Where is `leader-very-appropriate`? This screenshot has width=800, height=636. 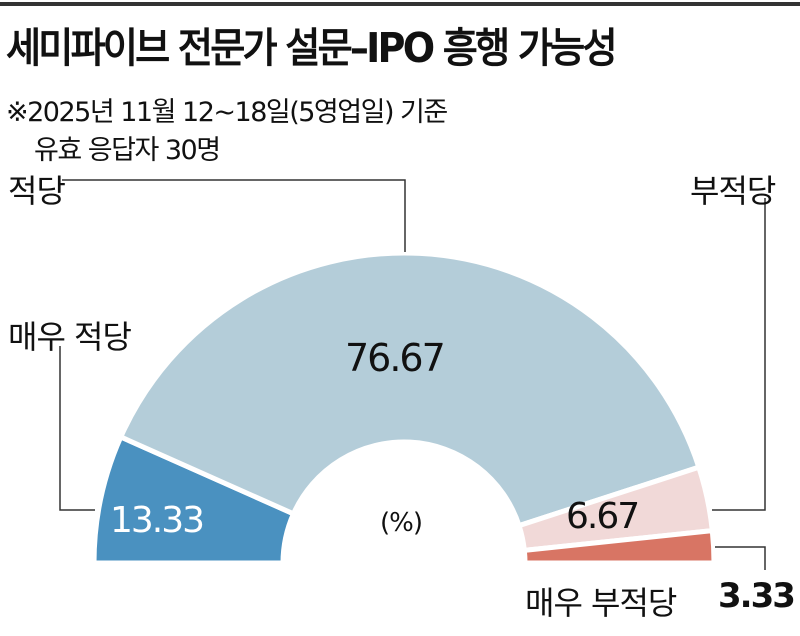 leader-very-appropriate is located at coordinates (77, 428).